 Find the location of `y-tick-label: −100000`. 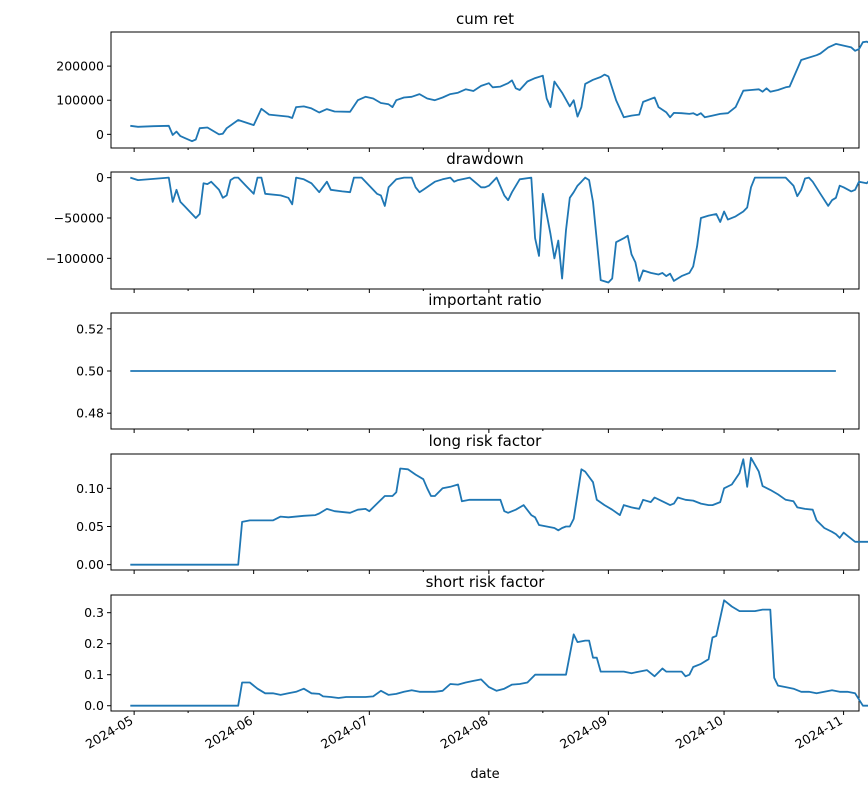

y-tick-label: −100000 is located at coordinates (75, 258).